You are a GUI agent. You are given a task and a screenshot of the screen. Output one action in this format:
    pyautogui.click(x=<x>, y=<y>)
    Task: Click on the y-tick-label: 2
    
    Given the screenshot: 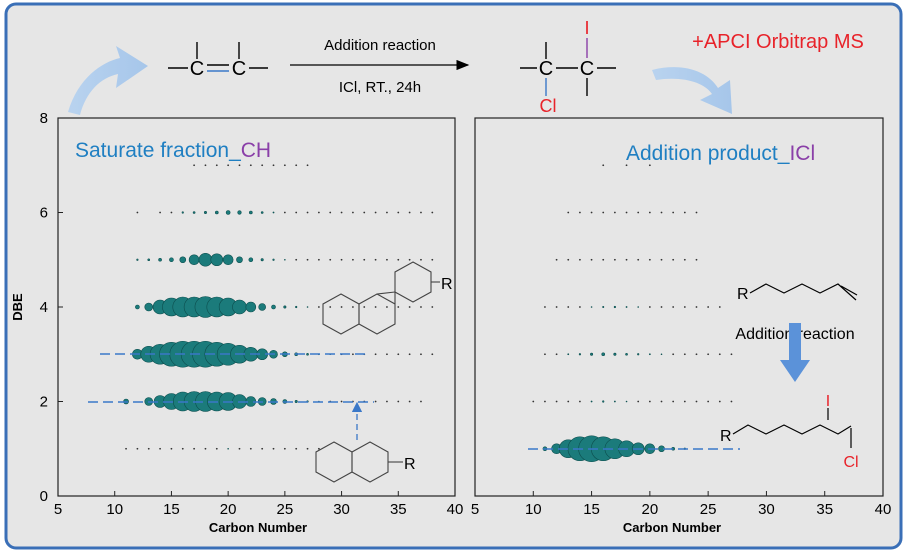 What is the action you would take?
    pyautogui.click(x=44, y=402)
    